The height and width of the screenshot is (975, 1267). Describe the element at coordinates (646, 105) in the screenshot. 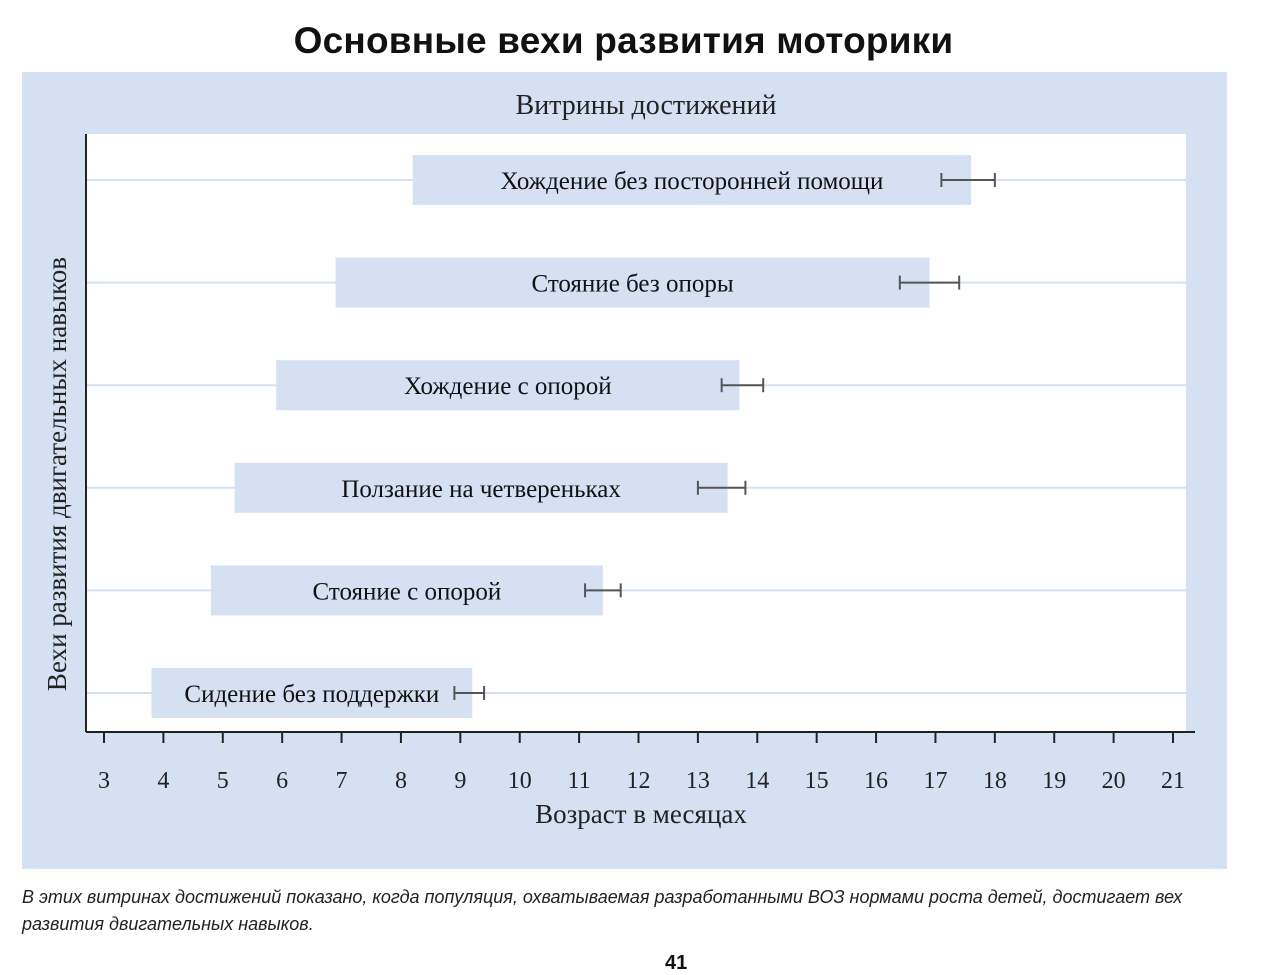

I see `chart-title: Витрины достижений` at that location.